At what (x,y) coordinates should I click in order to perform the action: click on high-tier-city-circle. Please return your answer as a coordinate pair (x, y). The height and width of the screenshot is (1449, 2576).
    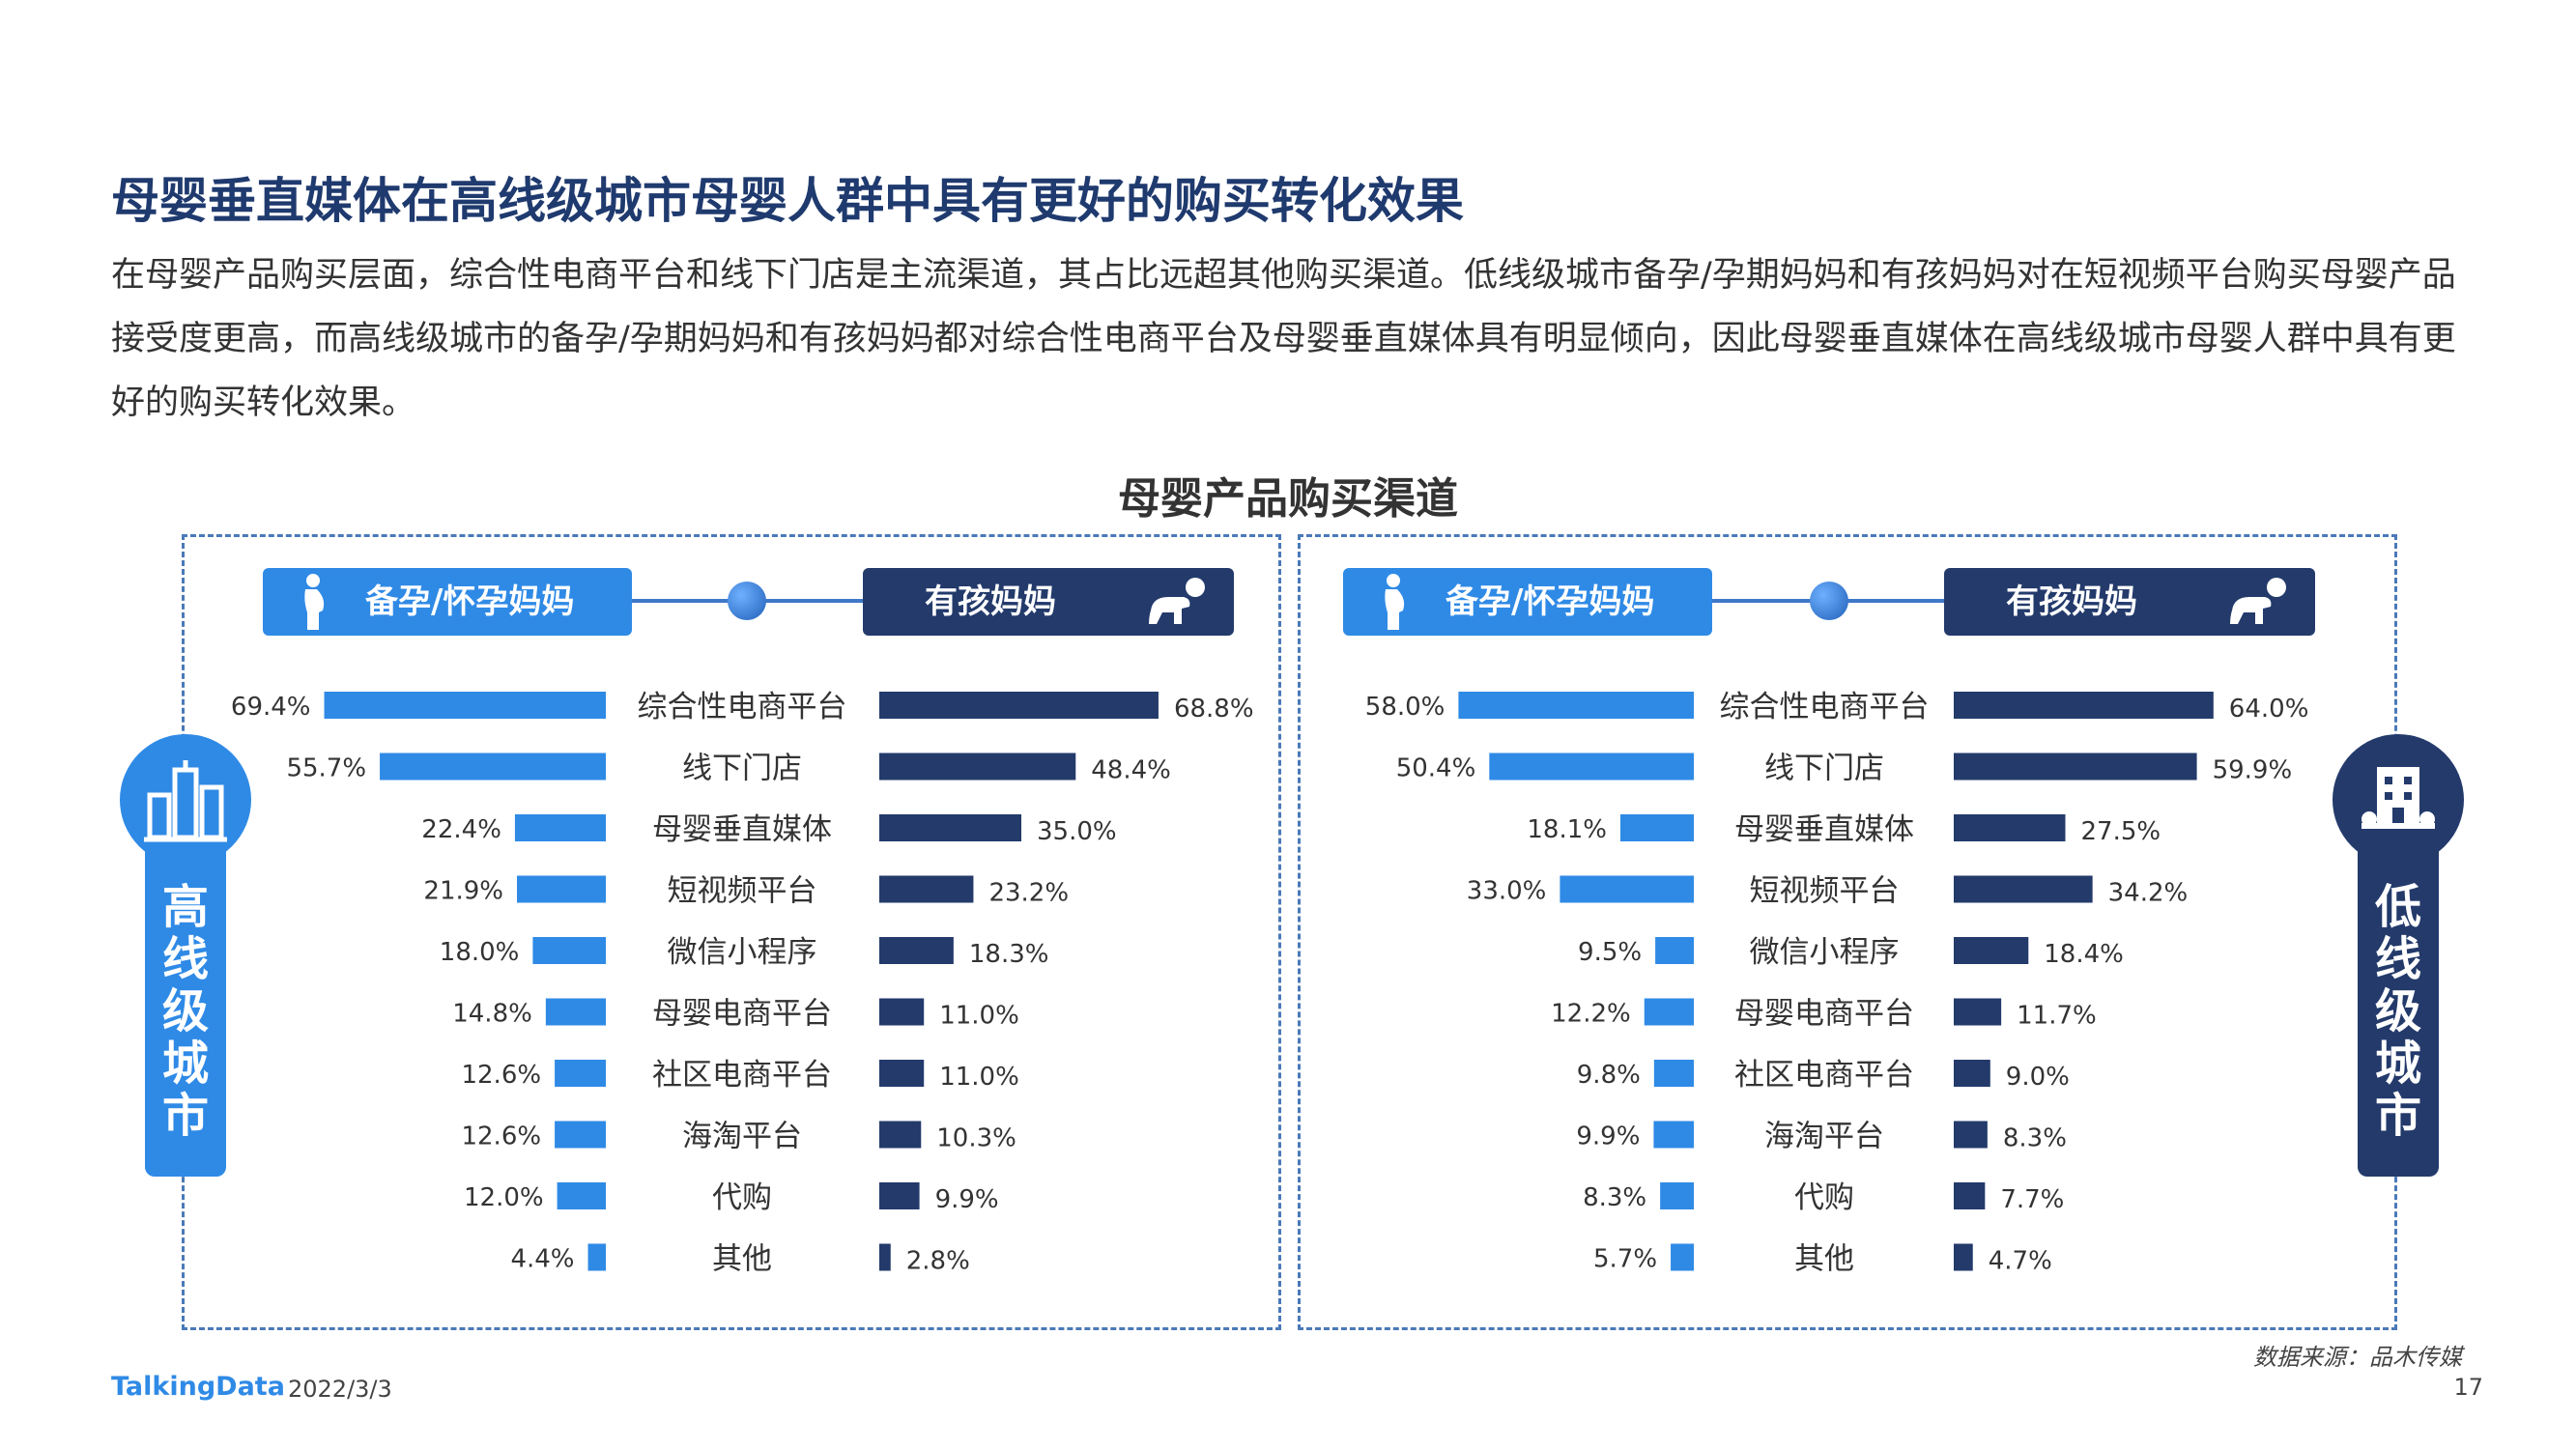
    Looking at the image, I should click on (186, 800).